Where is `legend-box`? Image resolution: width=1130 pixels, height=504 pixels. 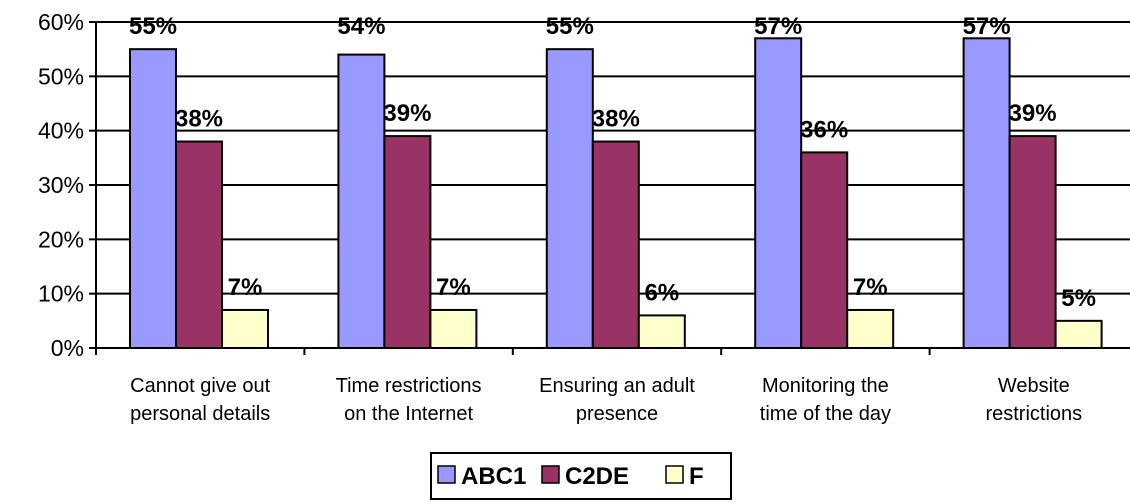 legend-box is located at coordinates (581, 476).